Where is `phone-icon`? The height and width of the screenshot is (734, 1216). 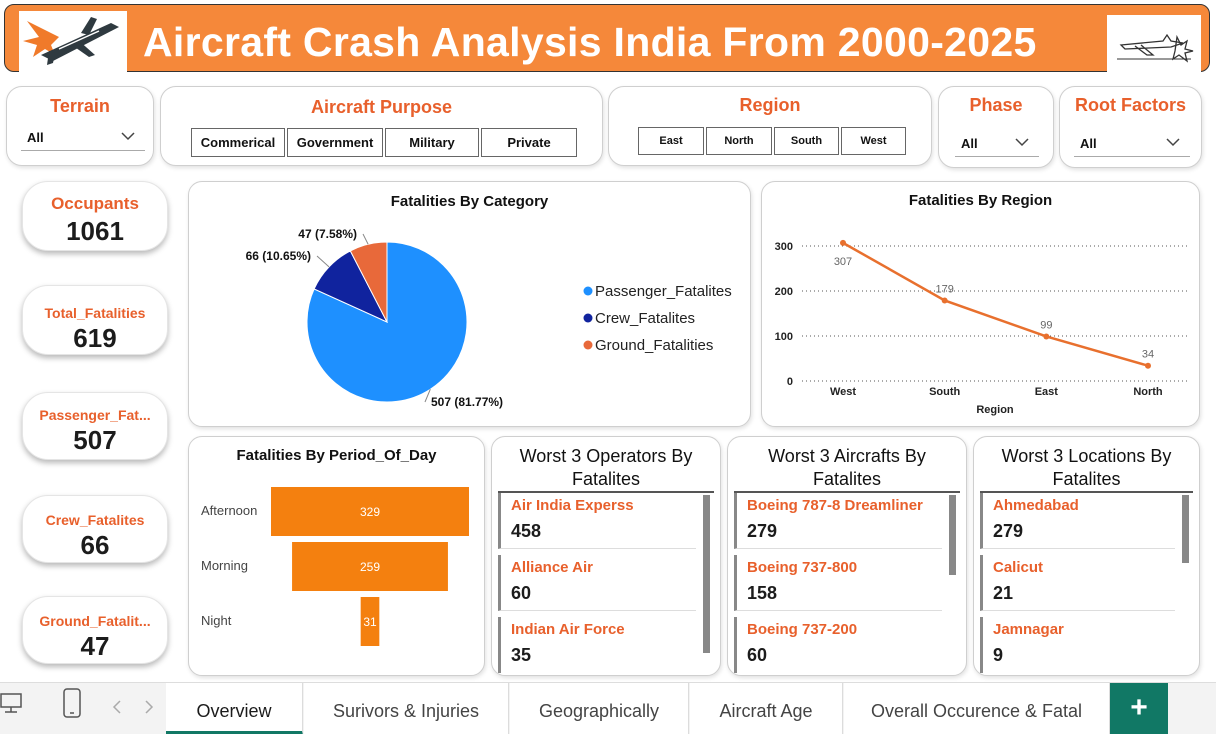
phone-icon is located at coordinates (72, 705).